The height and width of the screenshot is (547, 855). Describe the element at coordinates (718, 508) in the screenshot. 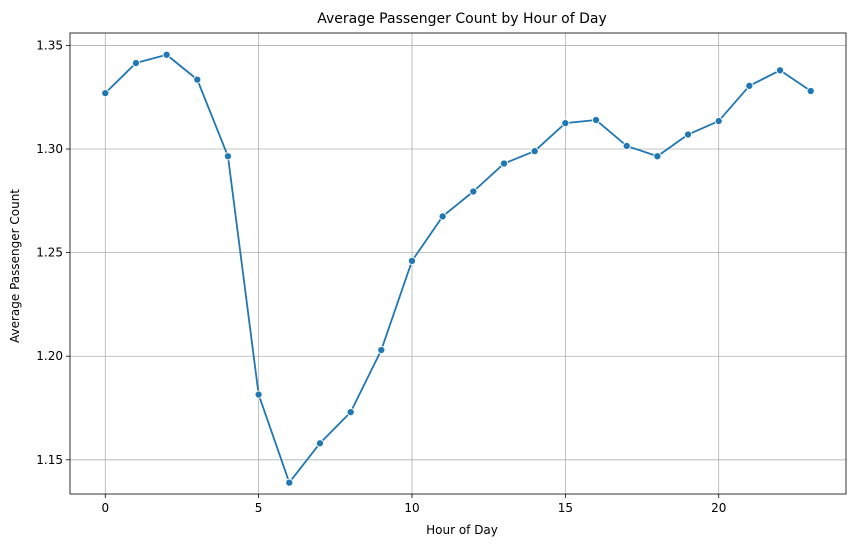

I see `x-tick-label: 20` at that location.